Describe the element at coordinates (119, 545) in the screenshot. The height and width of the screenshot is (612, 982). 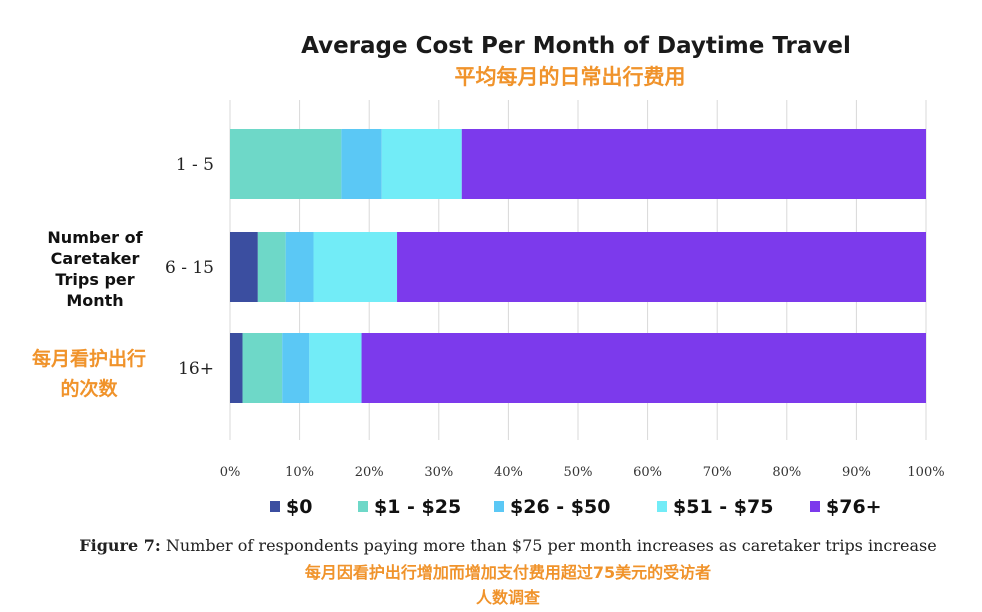
I see `caption-figure-label: Figure 7:` at that location.